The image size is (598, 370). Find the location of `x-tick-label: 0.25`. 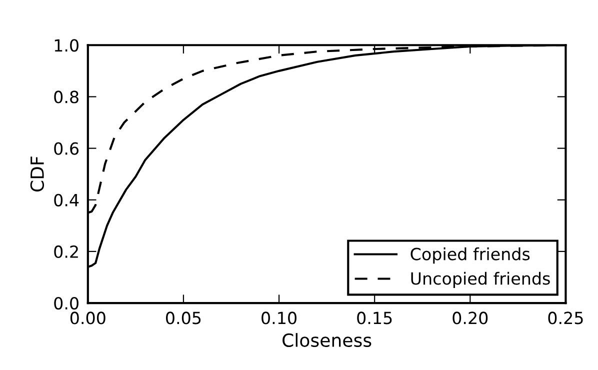

x-tick-label: 0.25 is located at coordinates (565, 318).